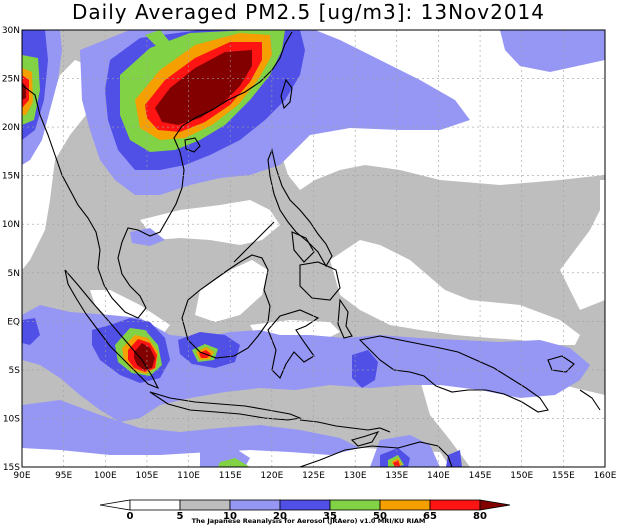 Image resolution: width=617 pixels, height=529 pixels. I want to click on coastline-new-guinea, so click(453, 374).